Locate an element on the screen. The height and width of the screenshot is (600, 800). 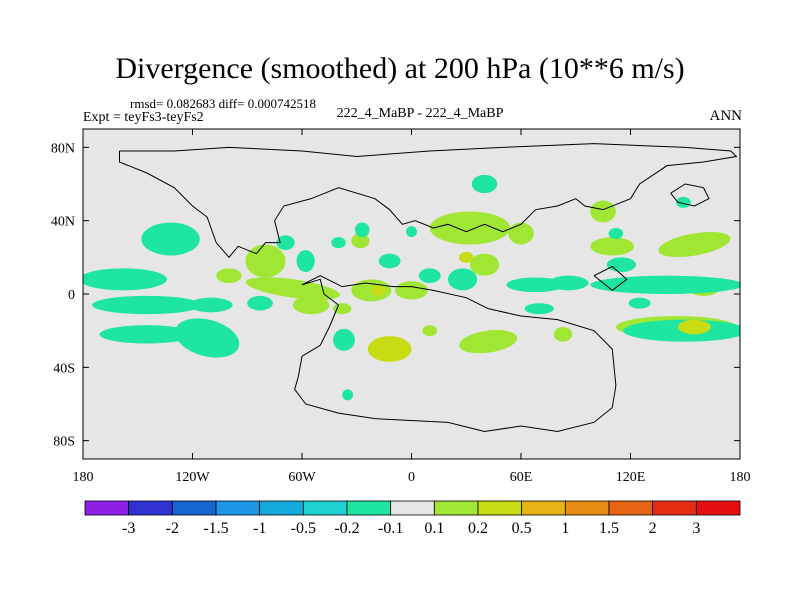
season-label: ANN is located at coordinates (726, 116).